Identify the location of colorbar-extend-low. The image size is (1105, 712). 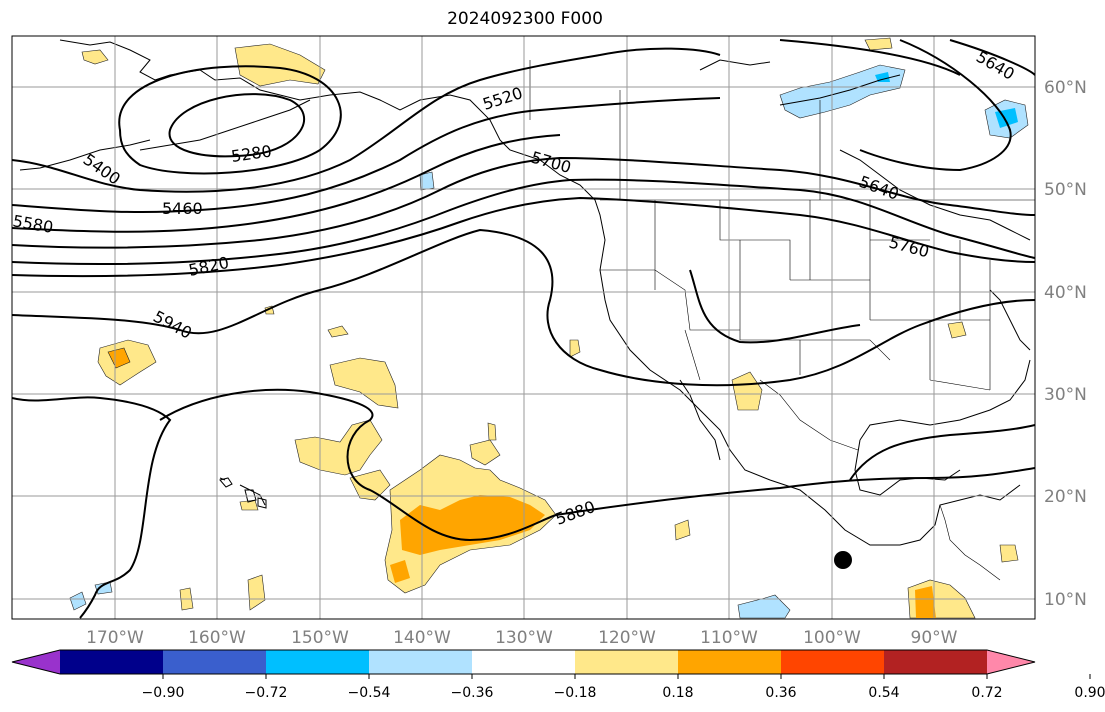
(36, 662).